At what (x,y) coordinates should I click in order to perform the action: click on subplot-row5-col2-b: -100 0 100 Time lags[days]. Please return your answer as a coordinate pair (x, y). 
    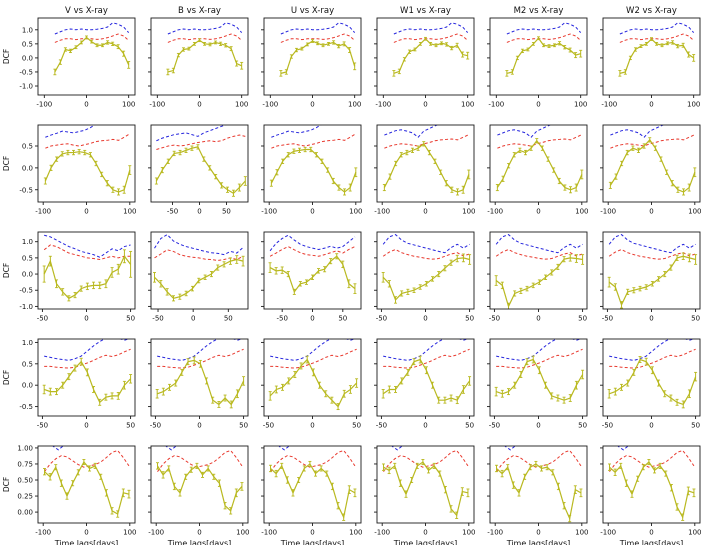
    Looking at the image, I should click on (198, 495).